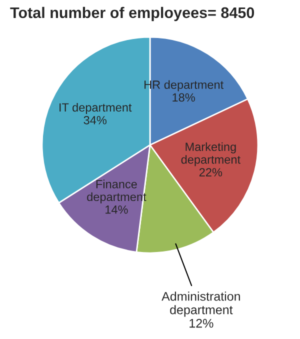  Describe the element at coordinates (96, 108) in the screenshot. I see `slice-label: IT department` at that location.